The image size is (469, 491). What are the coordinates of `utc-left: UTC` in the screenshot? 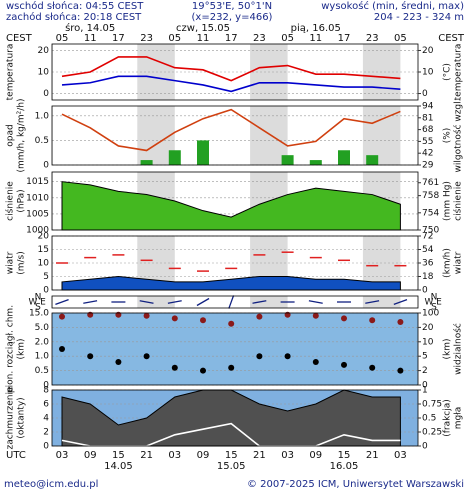 It's located at (16, 455).